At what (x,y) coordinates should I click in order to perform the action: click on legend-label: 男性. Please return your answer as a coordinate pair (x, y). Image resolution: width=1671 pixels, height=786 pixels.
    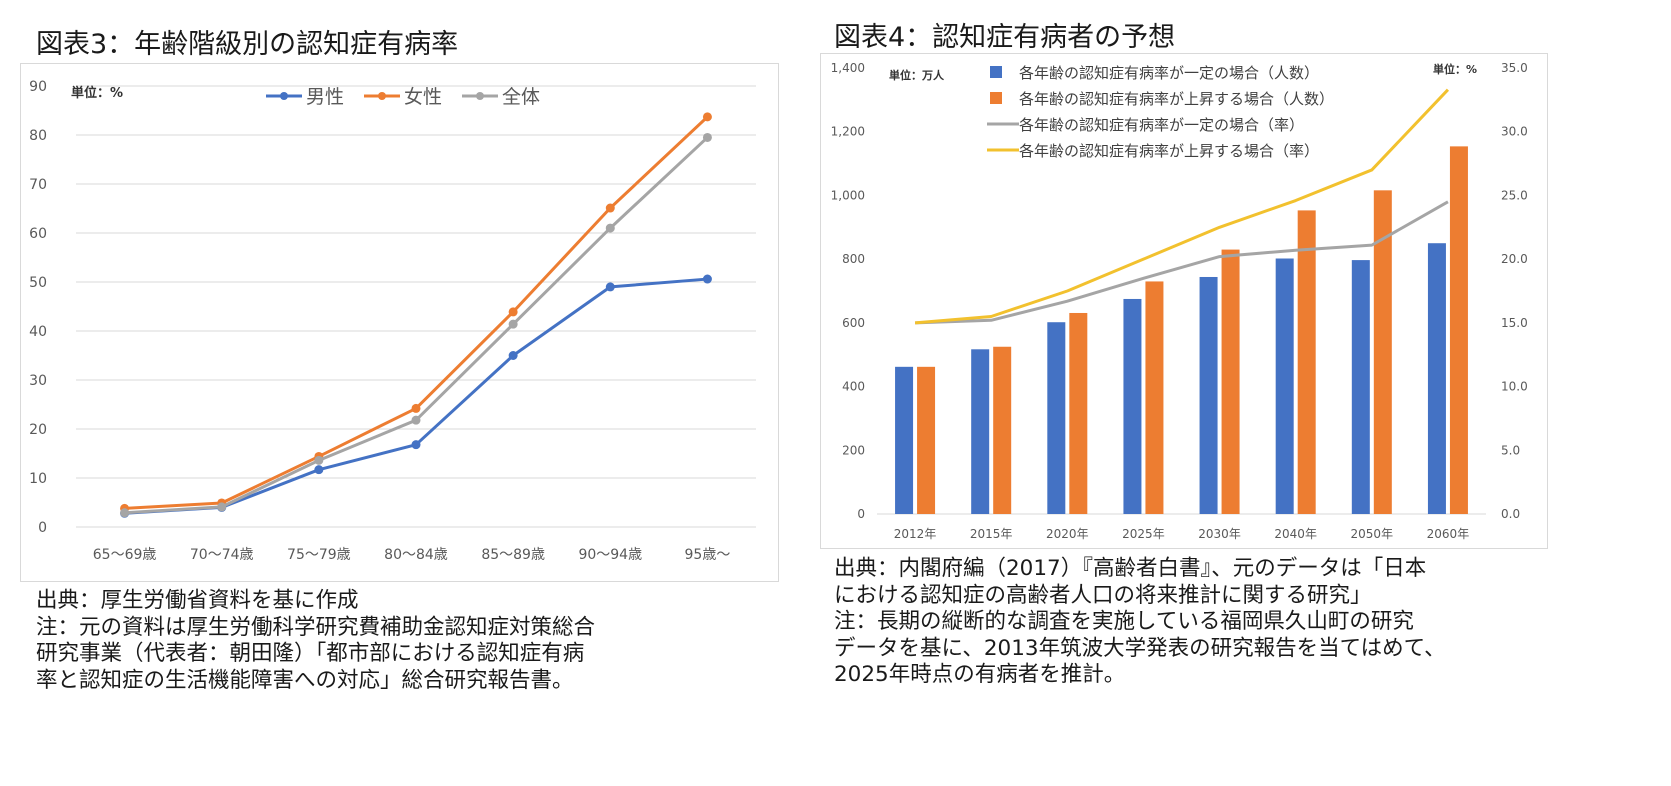
    Looking at the image, I should click on (325, 97).